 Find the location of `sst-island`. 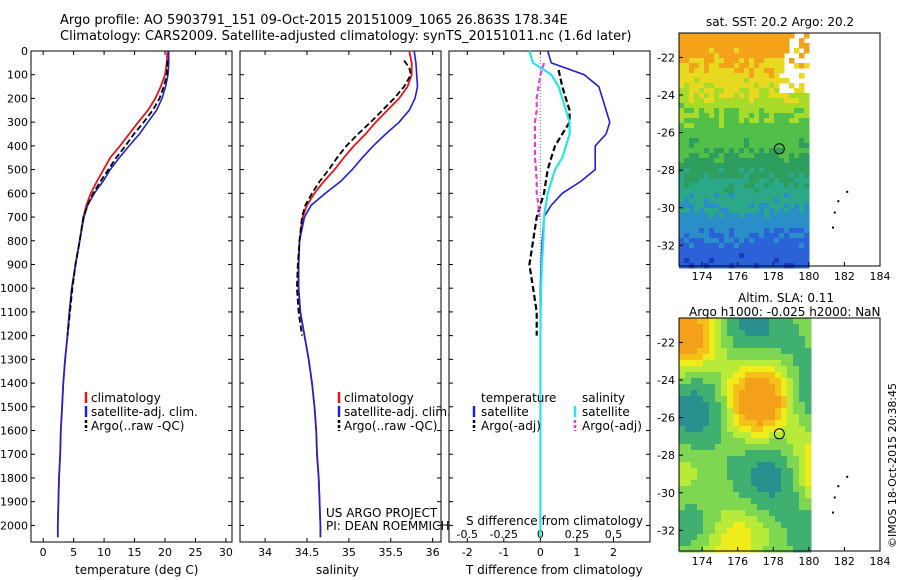

sst-island is located at coordinates (832, 227).